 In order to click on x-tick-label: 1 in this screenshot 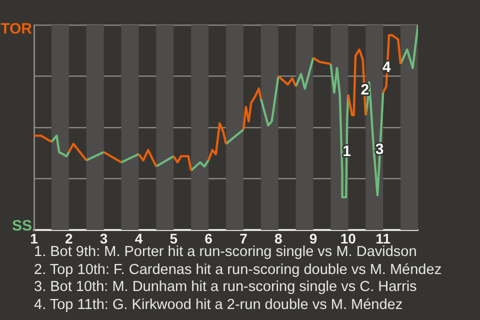, I will do `click(34, 238)`.